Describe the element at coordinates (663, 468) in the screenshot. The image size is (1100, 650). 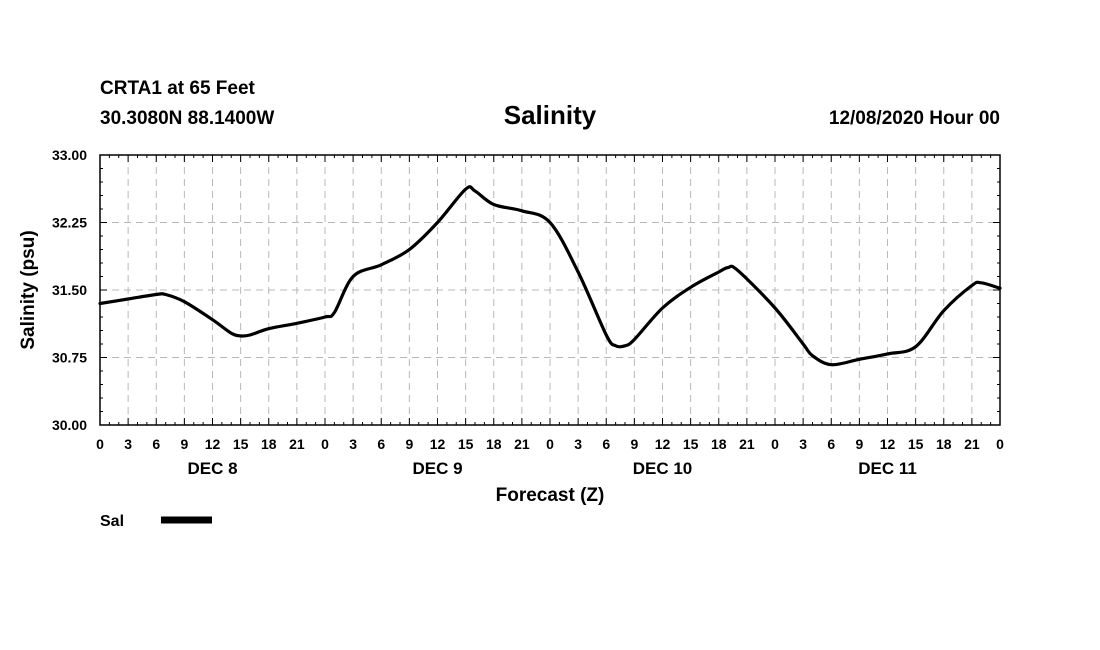
I see `day-label: DEC 10` at that location.